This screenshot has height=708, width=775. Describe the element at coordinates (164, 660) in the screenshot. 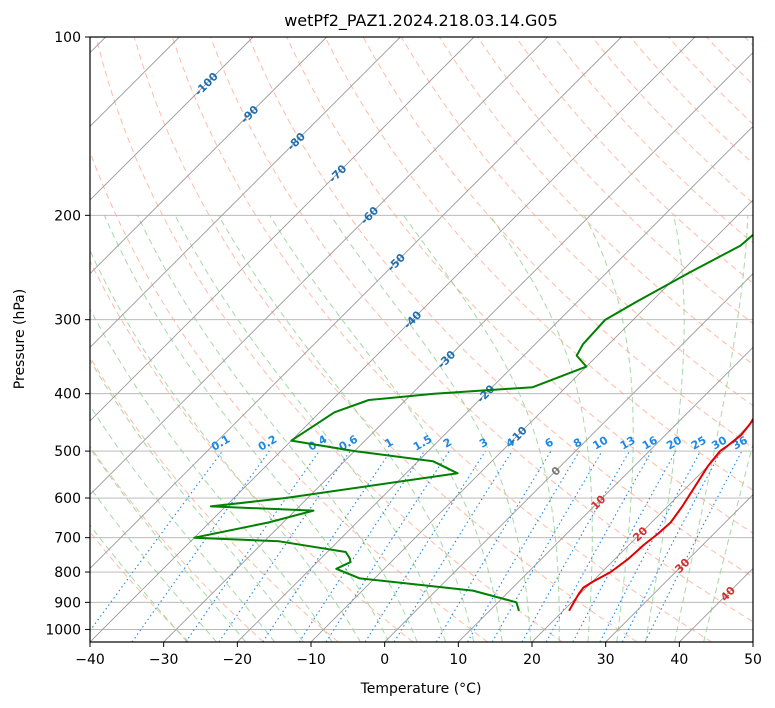

I see `x-tick-label: −30` at that location.